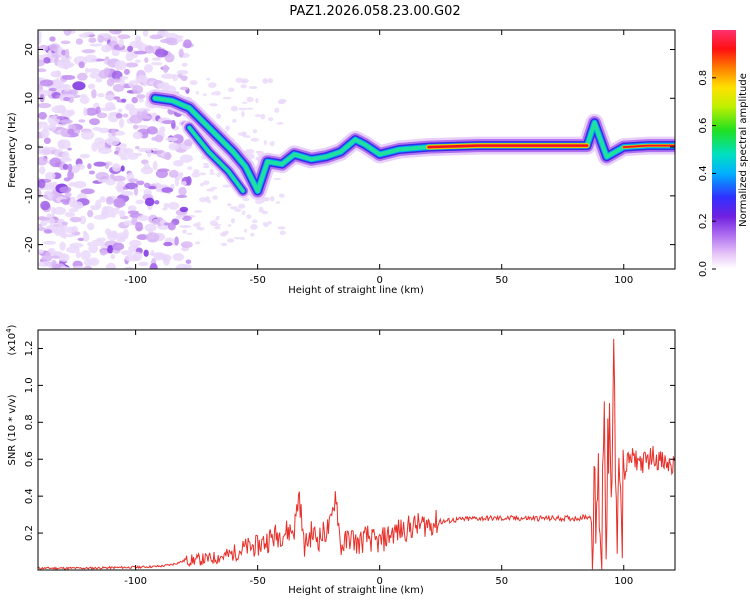 Image resolution: width=750 pixels, height=600 pixels. What do you see at coordinates (12, 326) in the screenshot?
I see `snr-multiplier-close: )` at bounding box center [12, 326].